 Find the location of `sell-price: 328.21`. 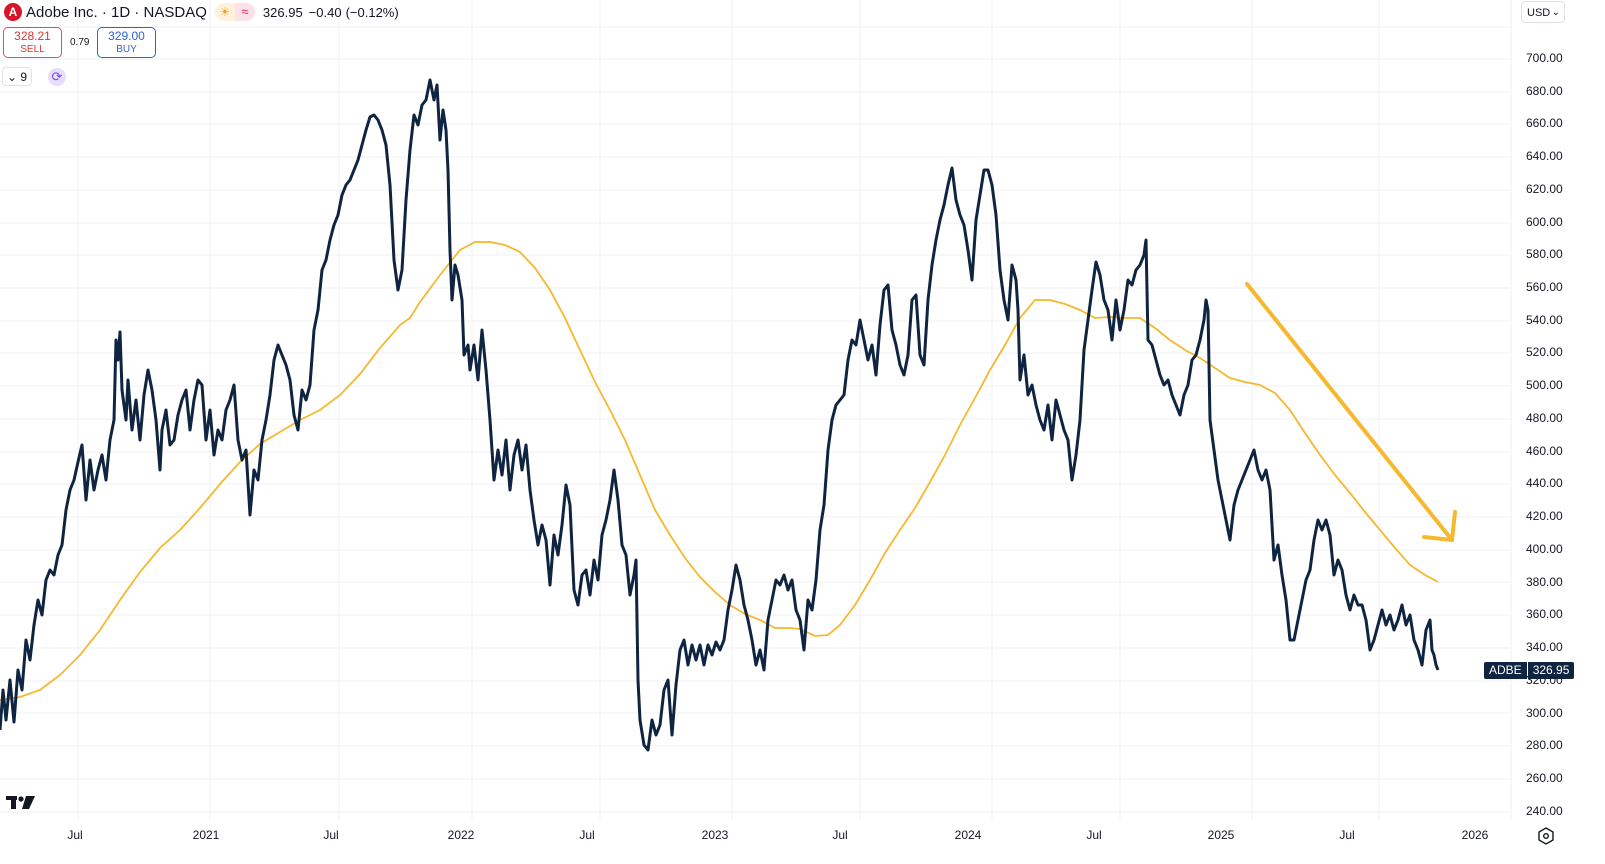

sell-price: 328.21 is located at coordinates (32, 36).